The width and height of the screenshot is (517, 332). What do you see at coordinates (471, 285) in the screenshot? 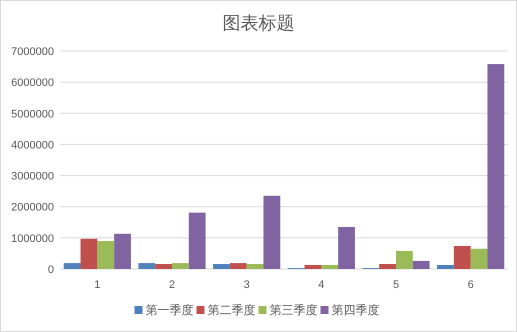
I see `x-tick-label: 6` at bounding box center [471, 285].